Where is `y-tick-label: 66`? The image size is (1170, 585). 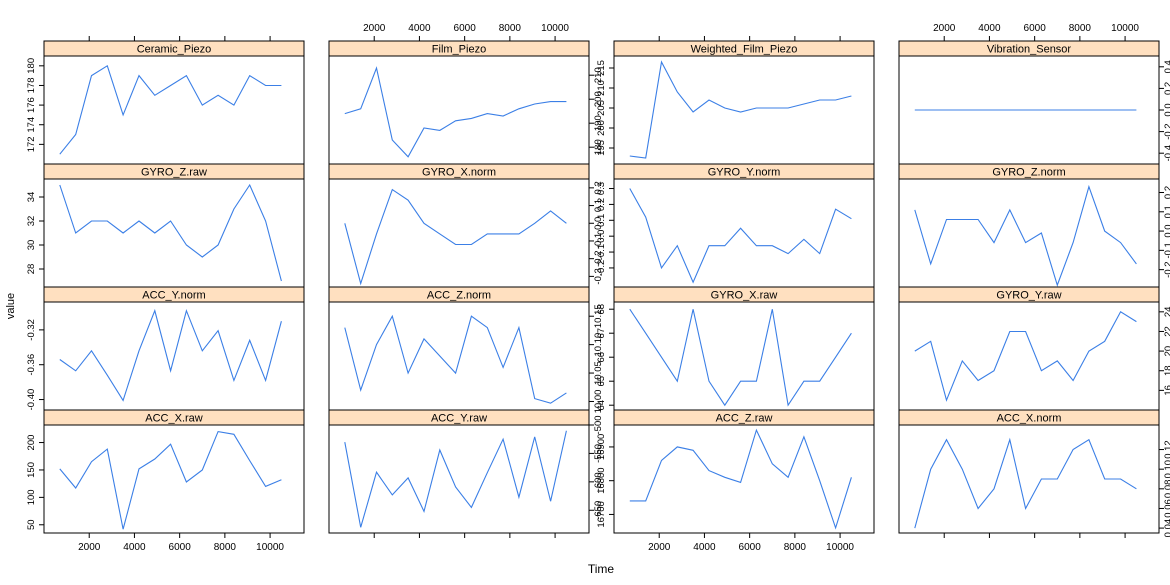 y-tick-label: 66 is located at coordinates (601, 357).